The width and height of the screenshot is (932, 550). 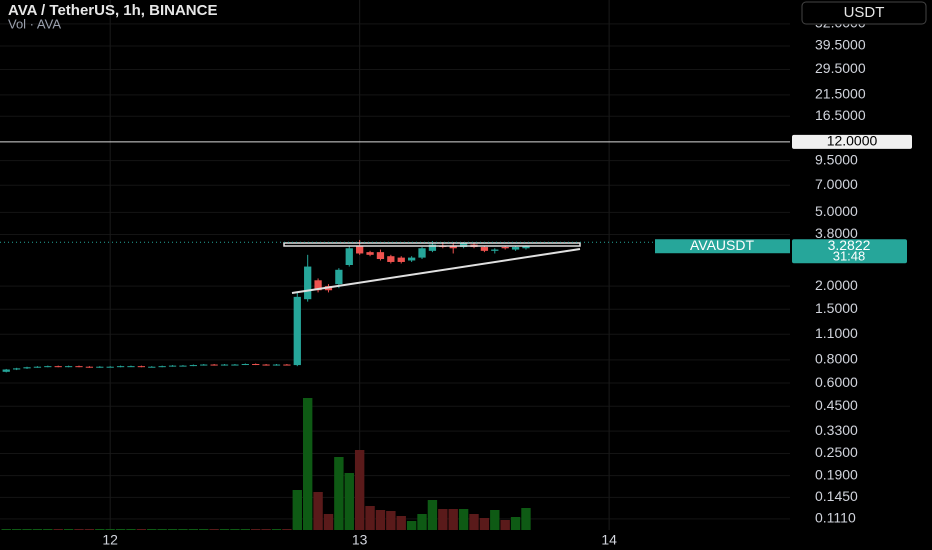 What do you see at coordinates (836, 452) in the screenshot?
I see `y-tick-label: 0.2500` at bounding box center [836, 452].